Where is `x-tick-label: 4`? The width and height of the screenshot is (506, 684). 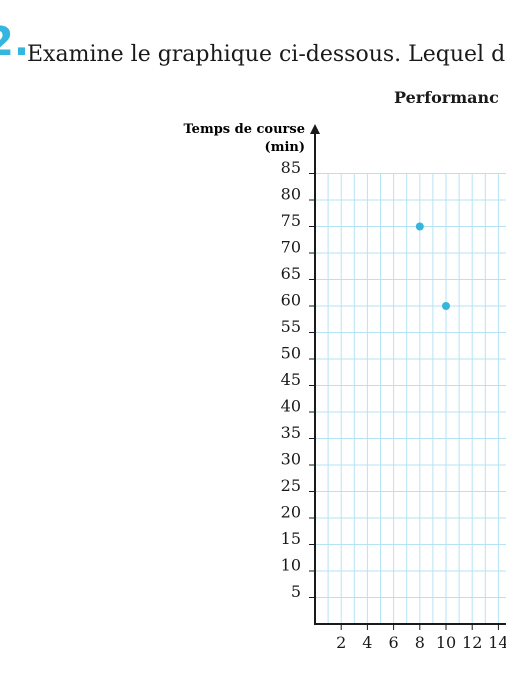 x-tick-label: 4 is located at coordinates (367, 642).